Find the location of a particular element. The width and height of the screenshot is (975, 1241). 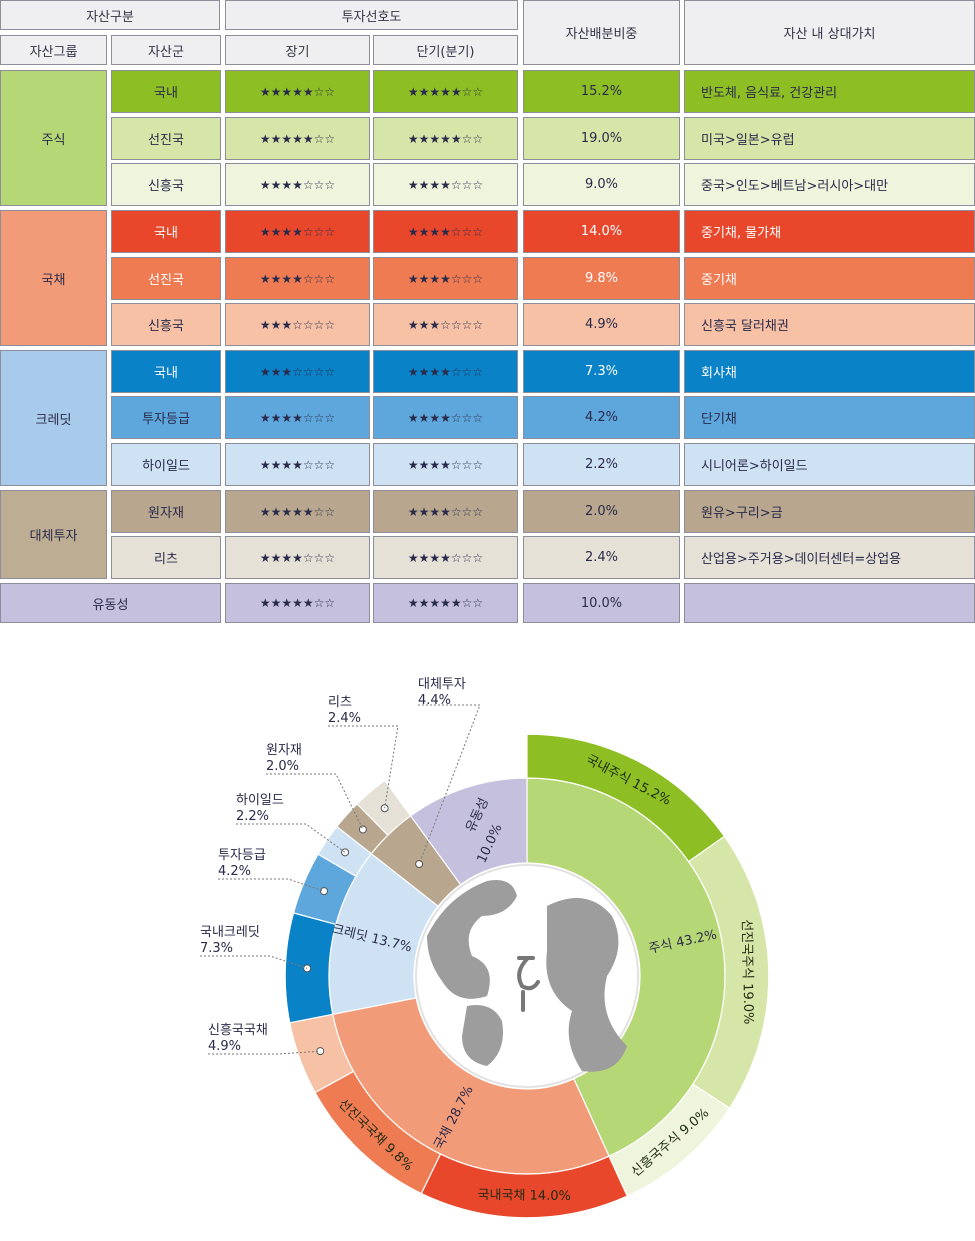

callout-name-7: 대체투자 is located at coordinates (442, 684).